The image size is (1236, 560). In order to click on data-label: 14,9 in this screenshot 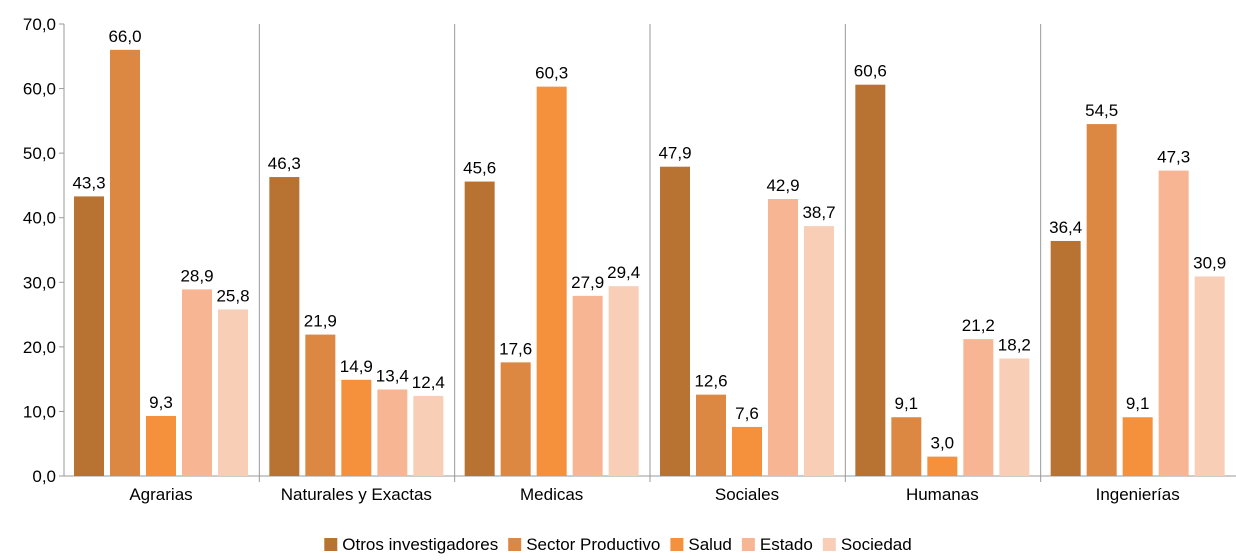, I will do `click(356, 366)`.